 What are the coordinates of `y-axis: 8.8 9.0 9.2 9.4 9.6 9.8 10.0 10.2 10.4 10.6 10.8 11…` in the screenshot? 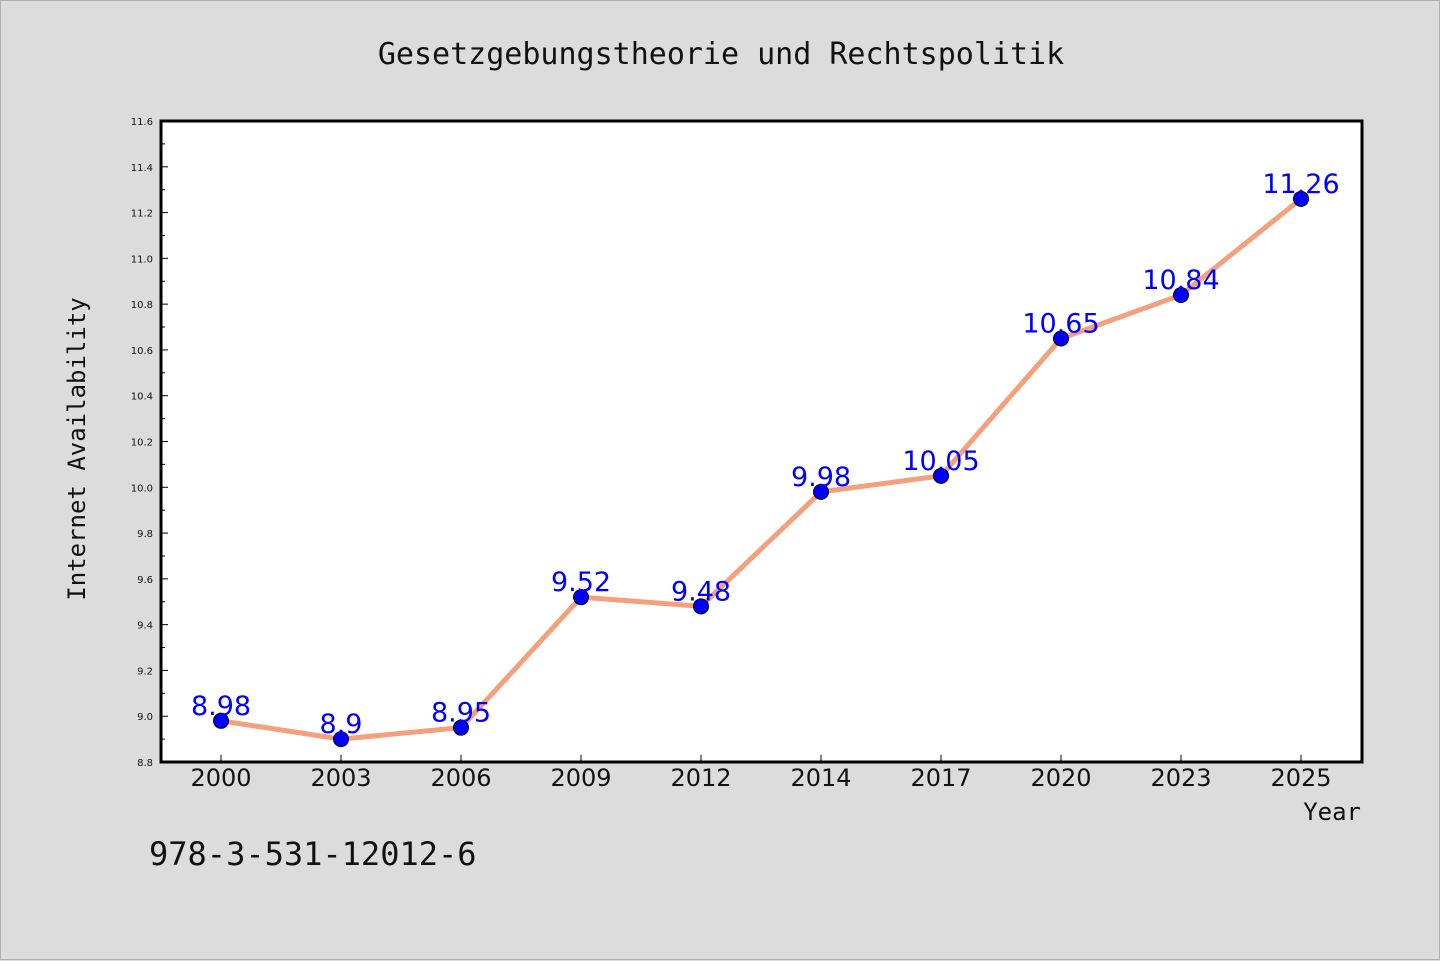 It's located at (149, 443).